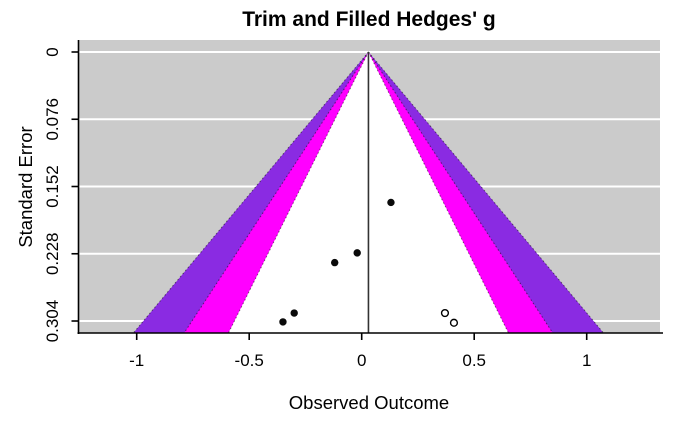 The height and width of the screenshot is (432, 700). I want to click on x-tick-label: 0, so click(361, 360).